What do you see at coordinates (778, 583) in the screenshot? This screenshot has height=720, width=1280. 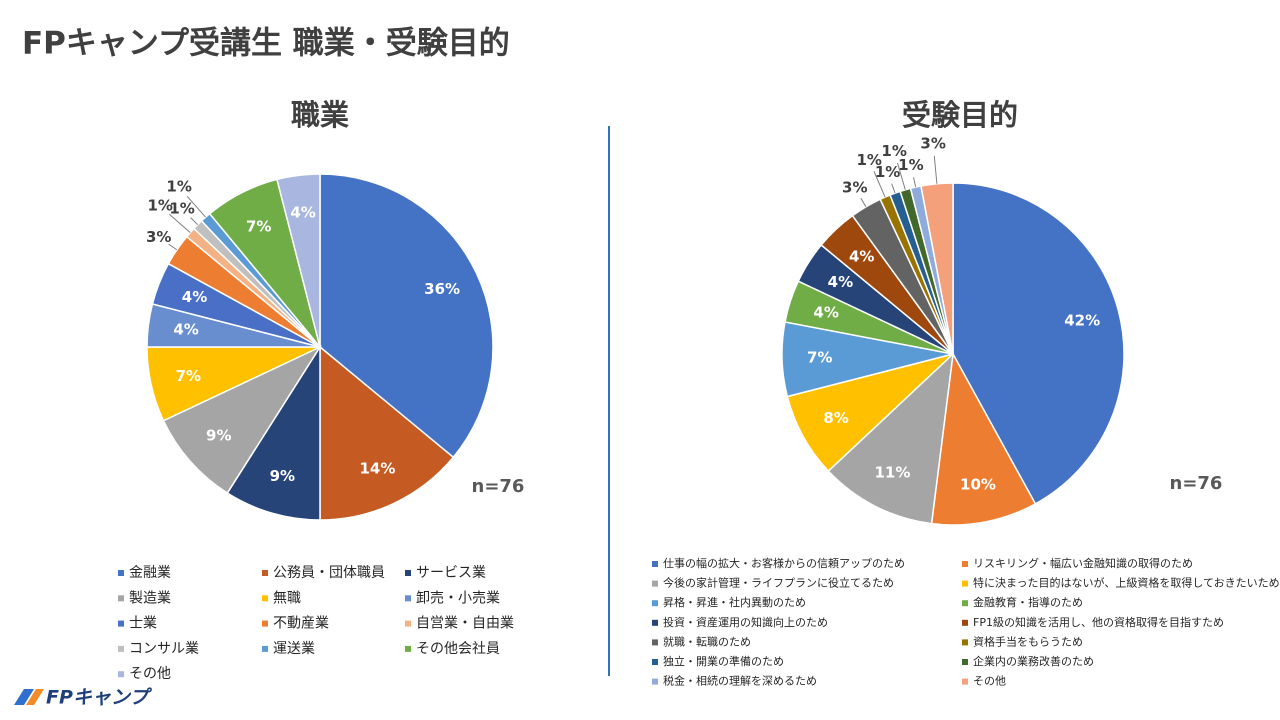 I see `legend-label: 今後の家計管理・ライフプランに役立てるため` at bounding box center [778, 583].